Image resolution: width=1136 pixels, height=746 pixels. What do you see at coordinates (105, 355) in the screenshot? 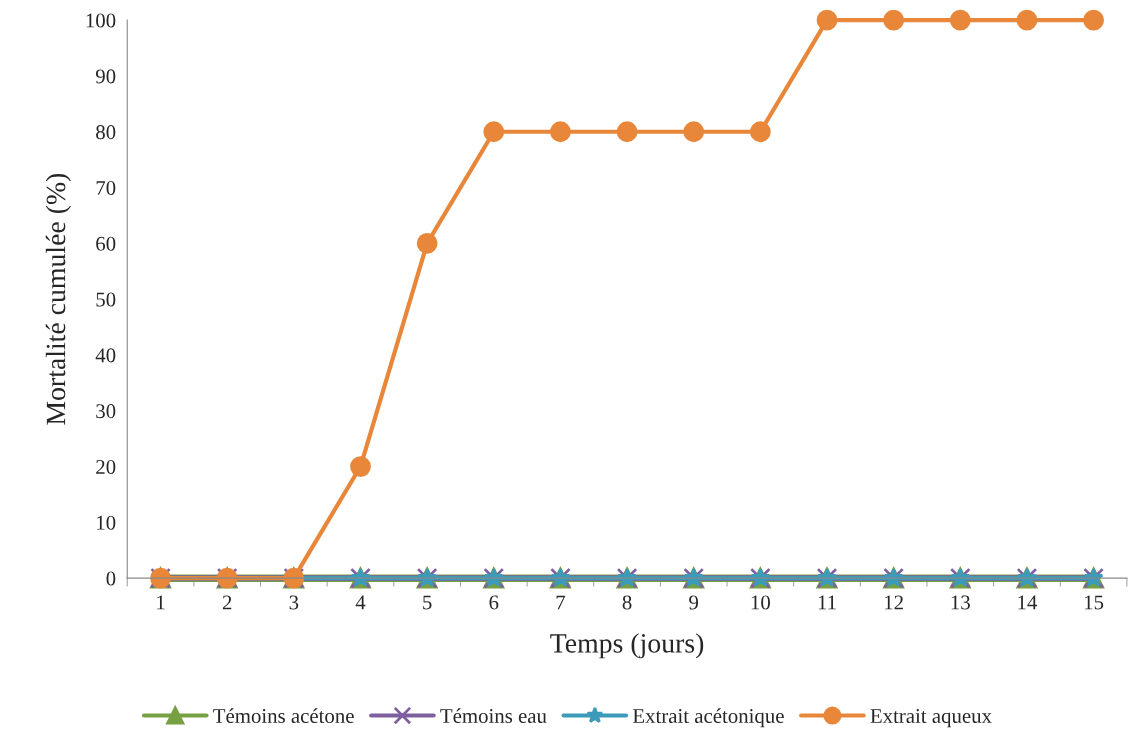
I see `y-tick-label: 40` at bounding box center [105, 355].